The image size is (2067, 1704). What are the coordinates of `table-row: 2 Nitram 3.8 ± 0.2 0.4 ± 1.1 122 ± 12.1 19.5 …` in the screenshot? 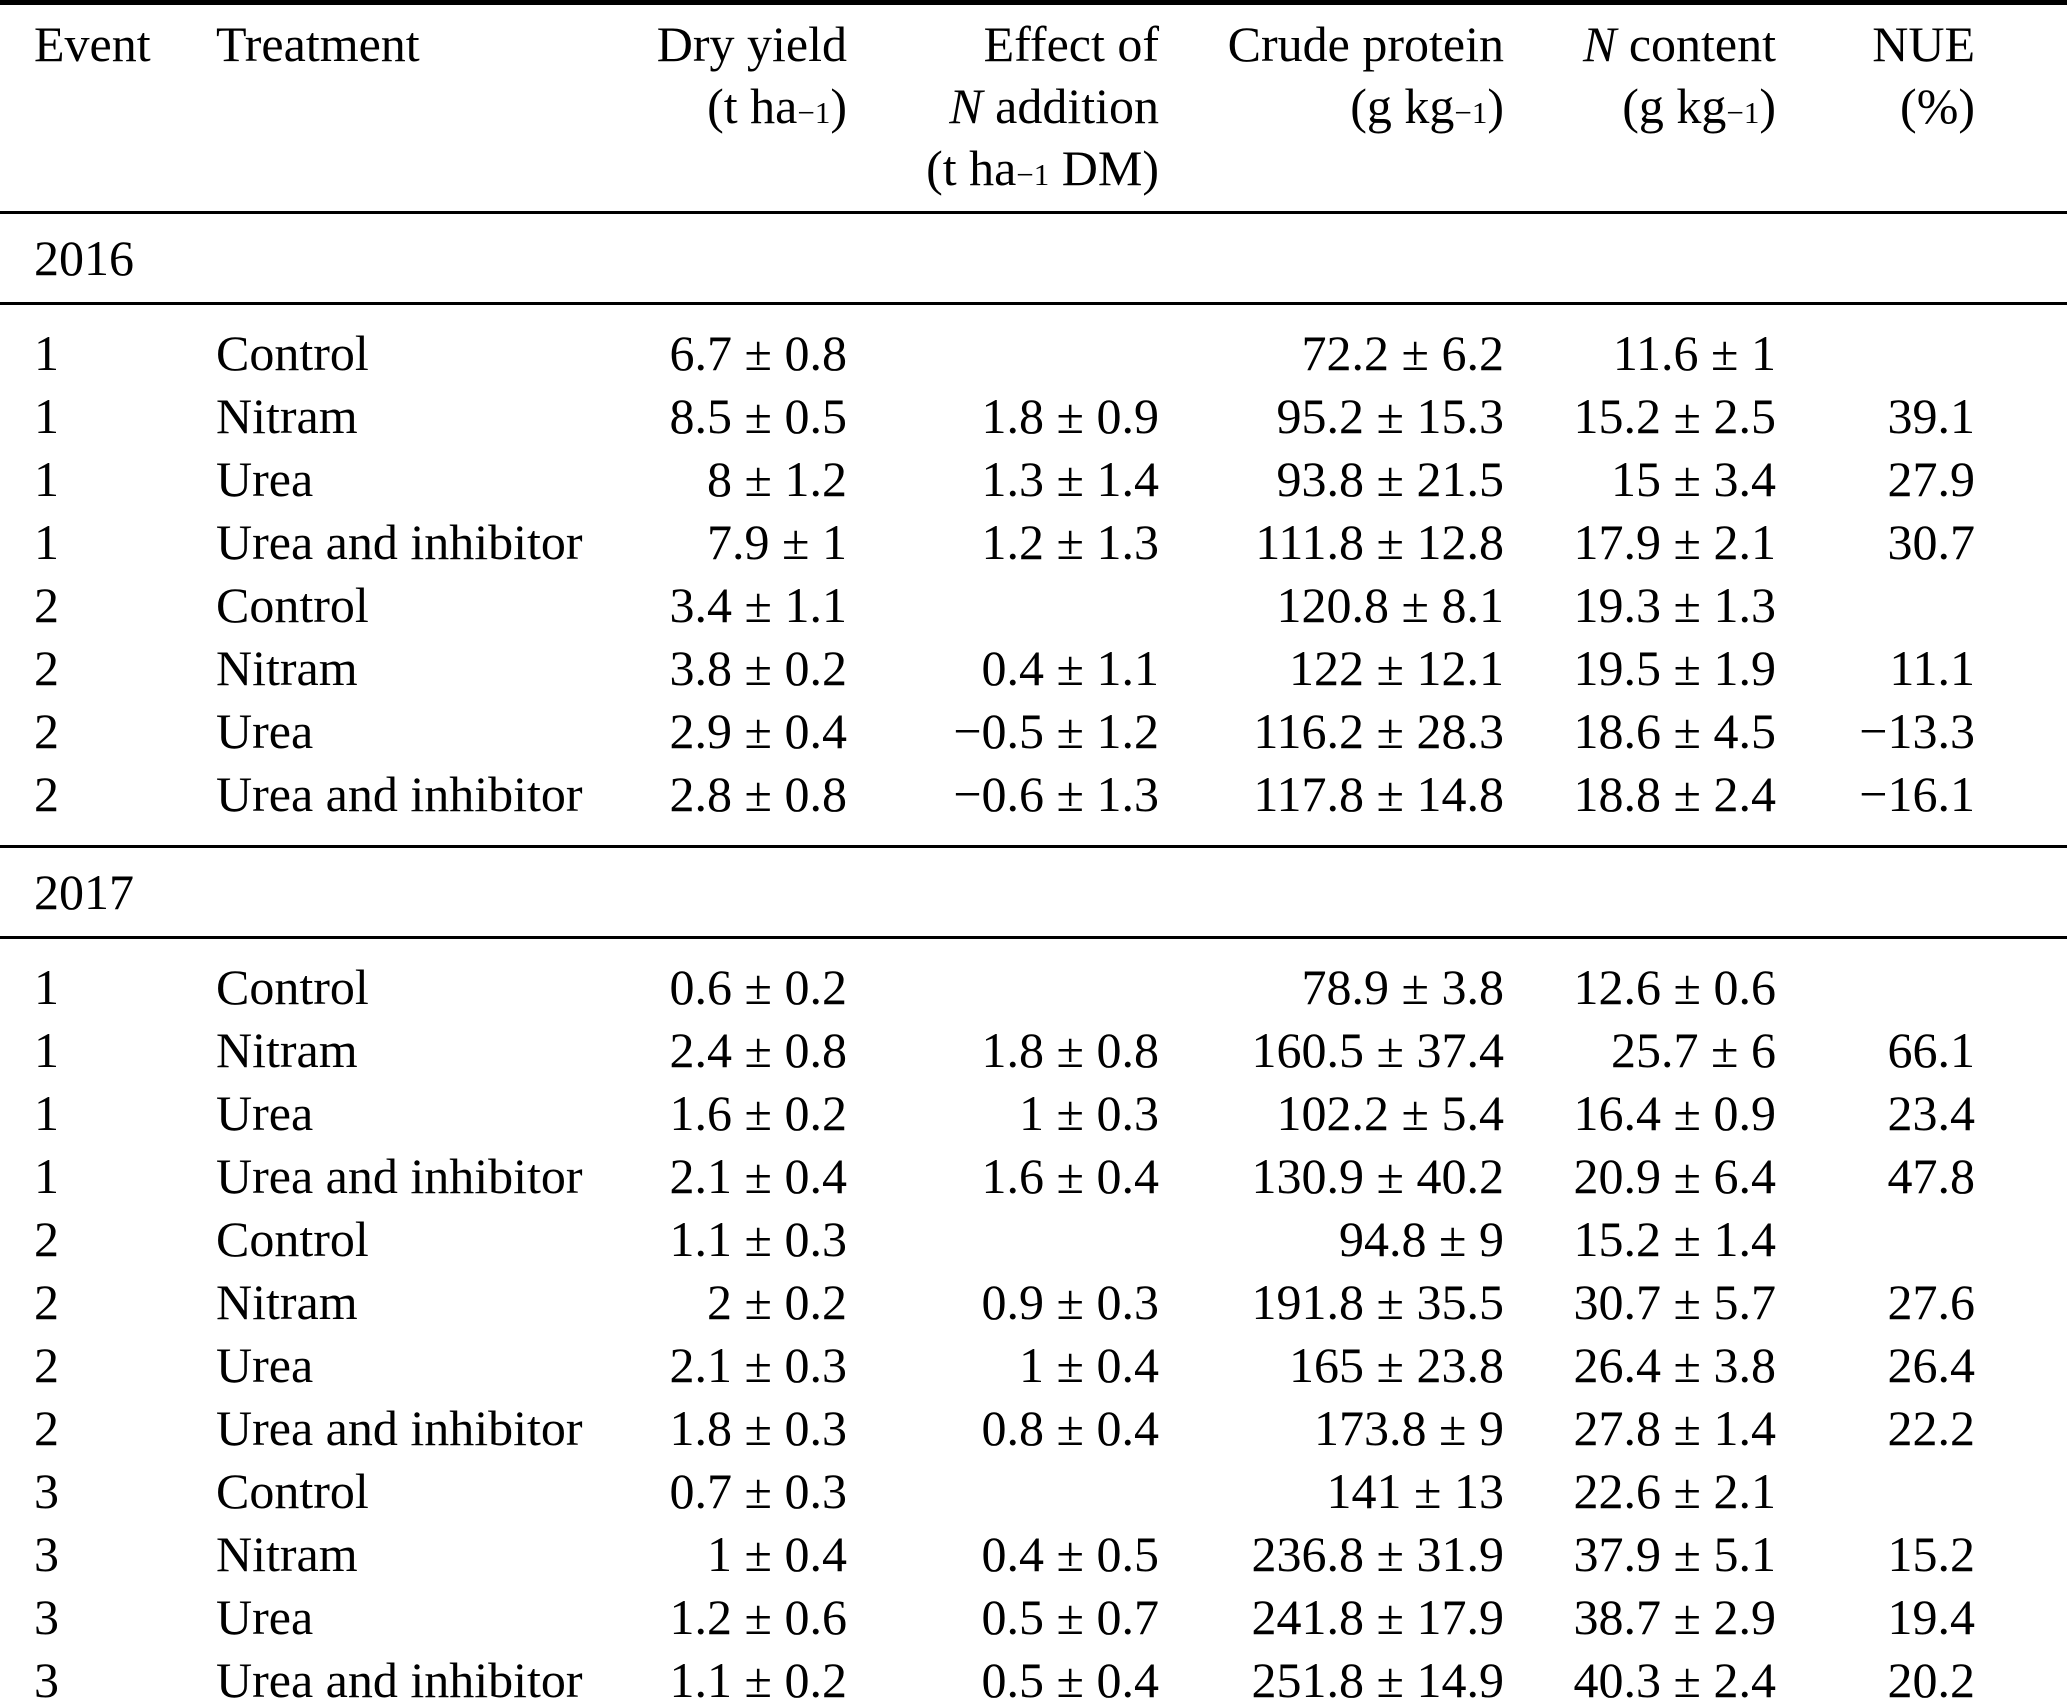 It's located at (1033, 667).